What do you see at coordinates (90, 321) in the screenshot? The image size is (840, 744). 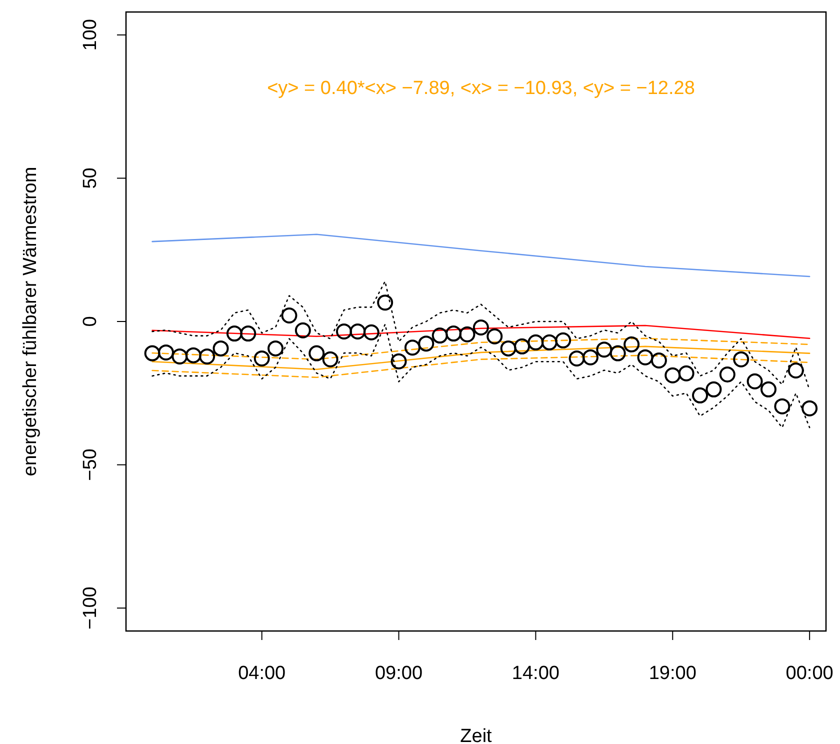 I see `y-tick-label: 0` at bounding box center [90, 321].